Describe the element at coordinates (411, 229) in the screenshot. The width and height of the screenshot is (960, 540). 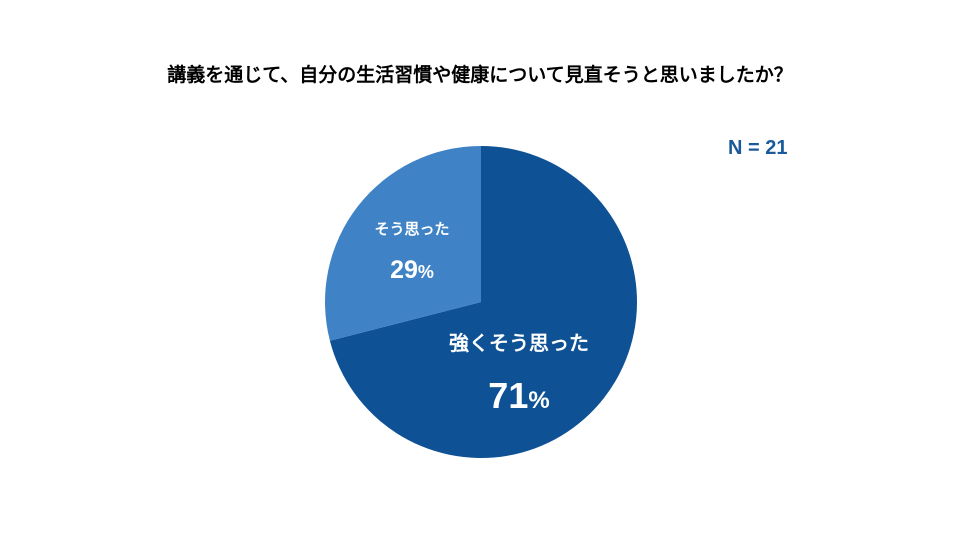
I see `slice-label-1: そう思った` at that location.